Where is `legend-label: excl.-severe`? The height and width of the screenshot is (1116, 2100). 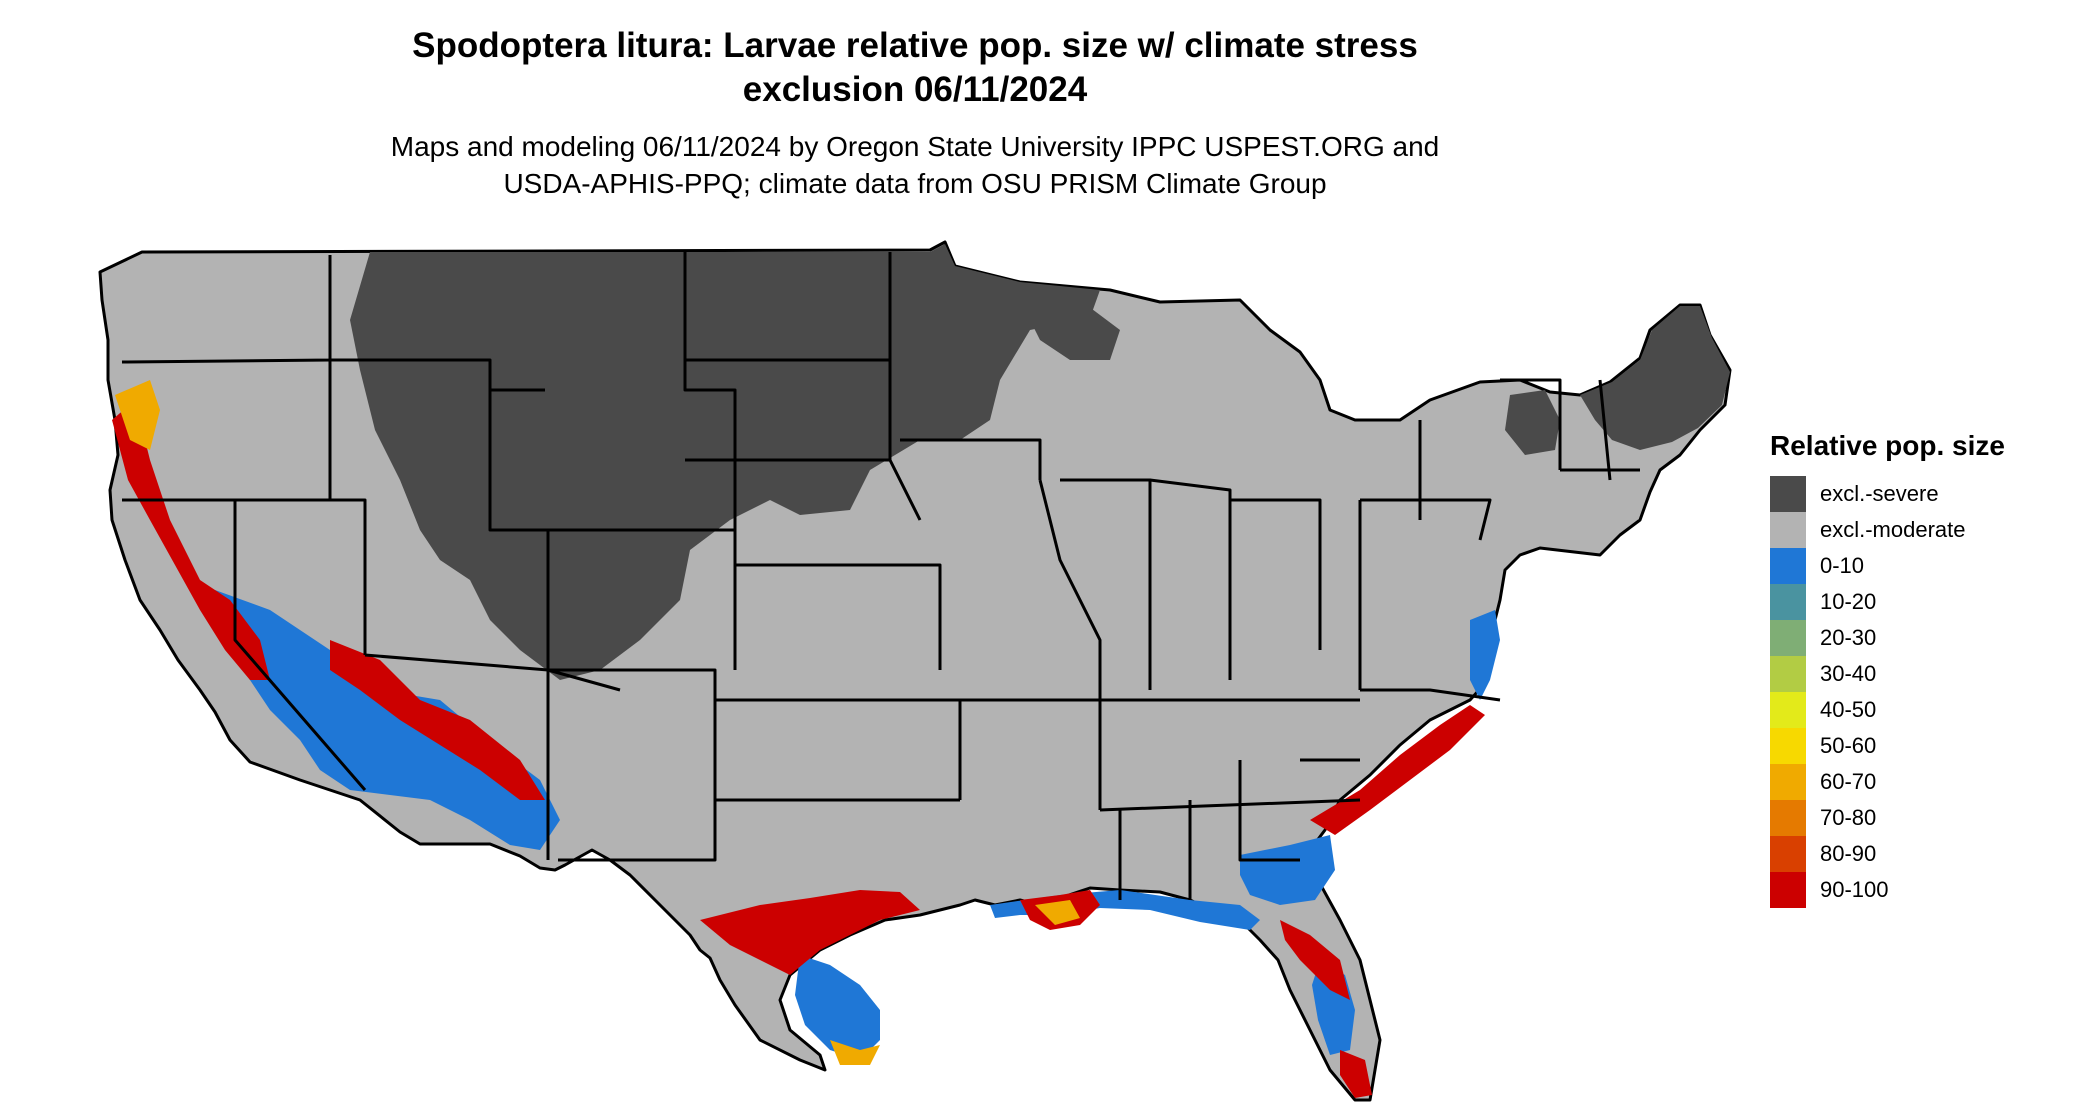 legend-label: excl.-severe is located at coordinates (1879, 493).